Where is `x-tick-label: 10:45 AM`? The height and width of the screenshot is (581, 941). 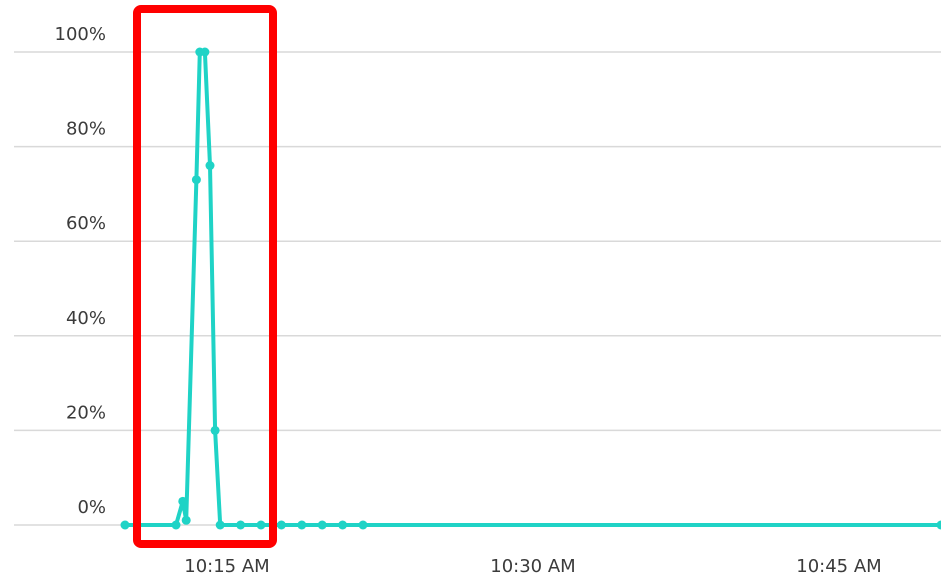
x-tick-label: 10:45 AM is located at coordinates (838, 566).